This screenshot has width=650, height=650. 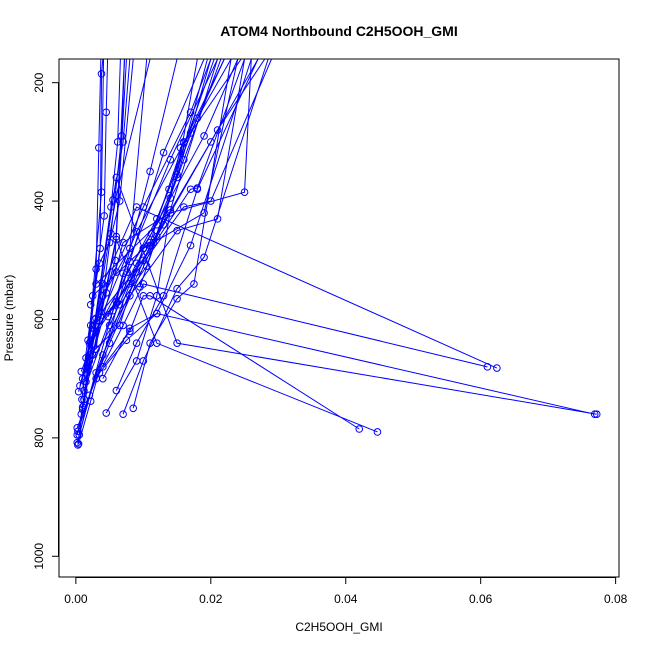 What do you see at coordinates (39, 556) in the screenshot?
I see `y-tick-label: 1000` at bounding box center [39, 556].